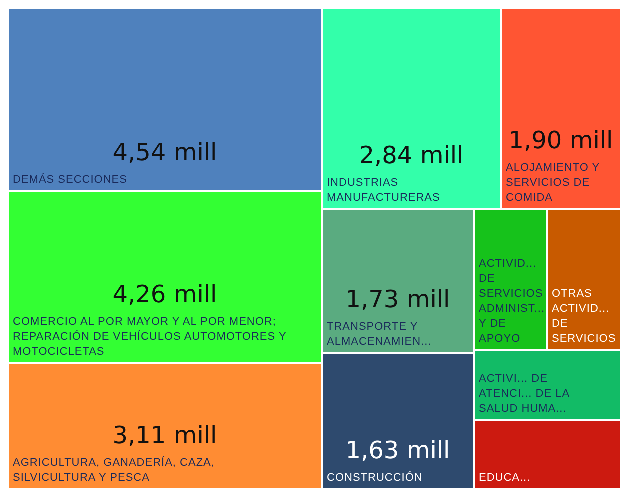  Describe the element at coordinates (165, 152) in the screenshot. I see `data-label: 4,54 mill` at that location.